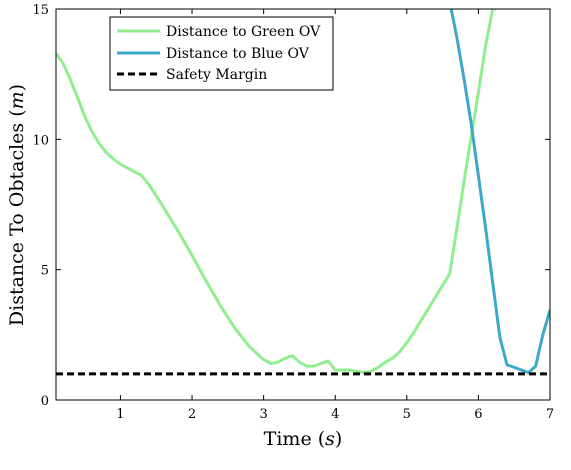 Image resolution: width=571 pixels, height=470 pixels. Describe the element at coordinates (263, 414) in the screenshot. I see `x-tick-label: 3` at that location.